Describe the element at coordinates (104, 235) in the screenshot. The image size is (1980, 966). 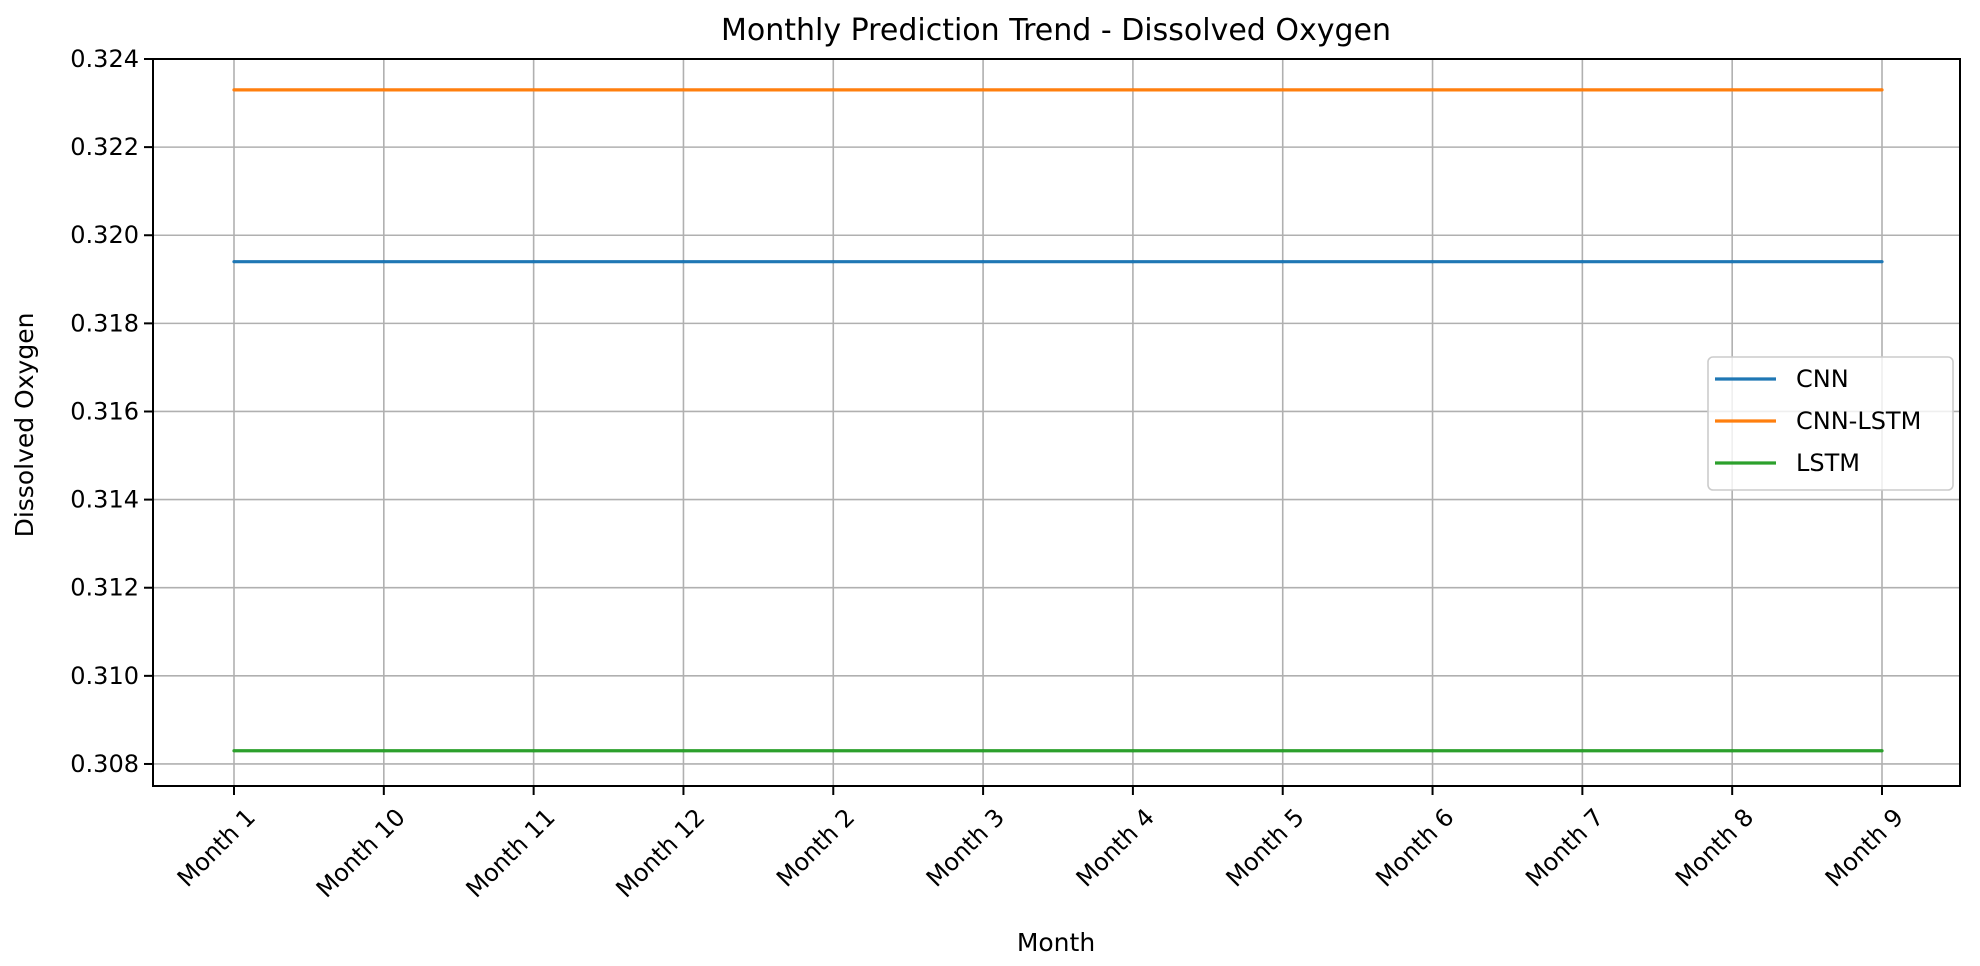
I see `y-tick-label: 0.320` at that location.